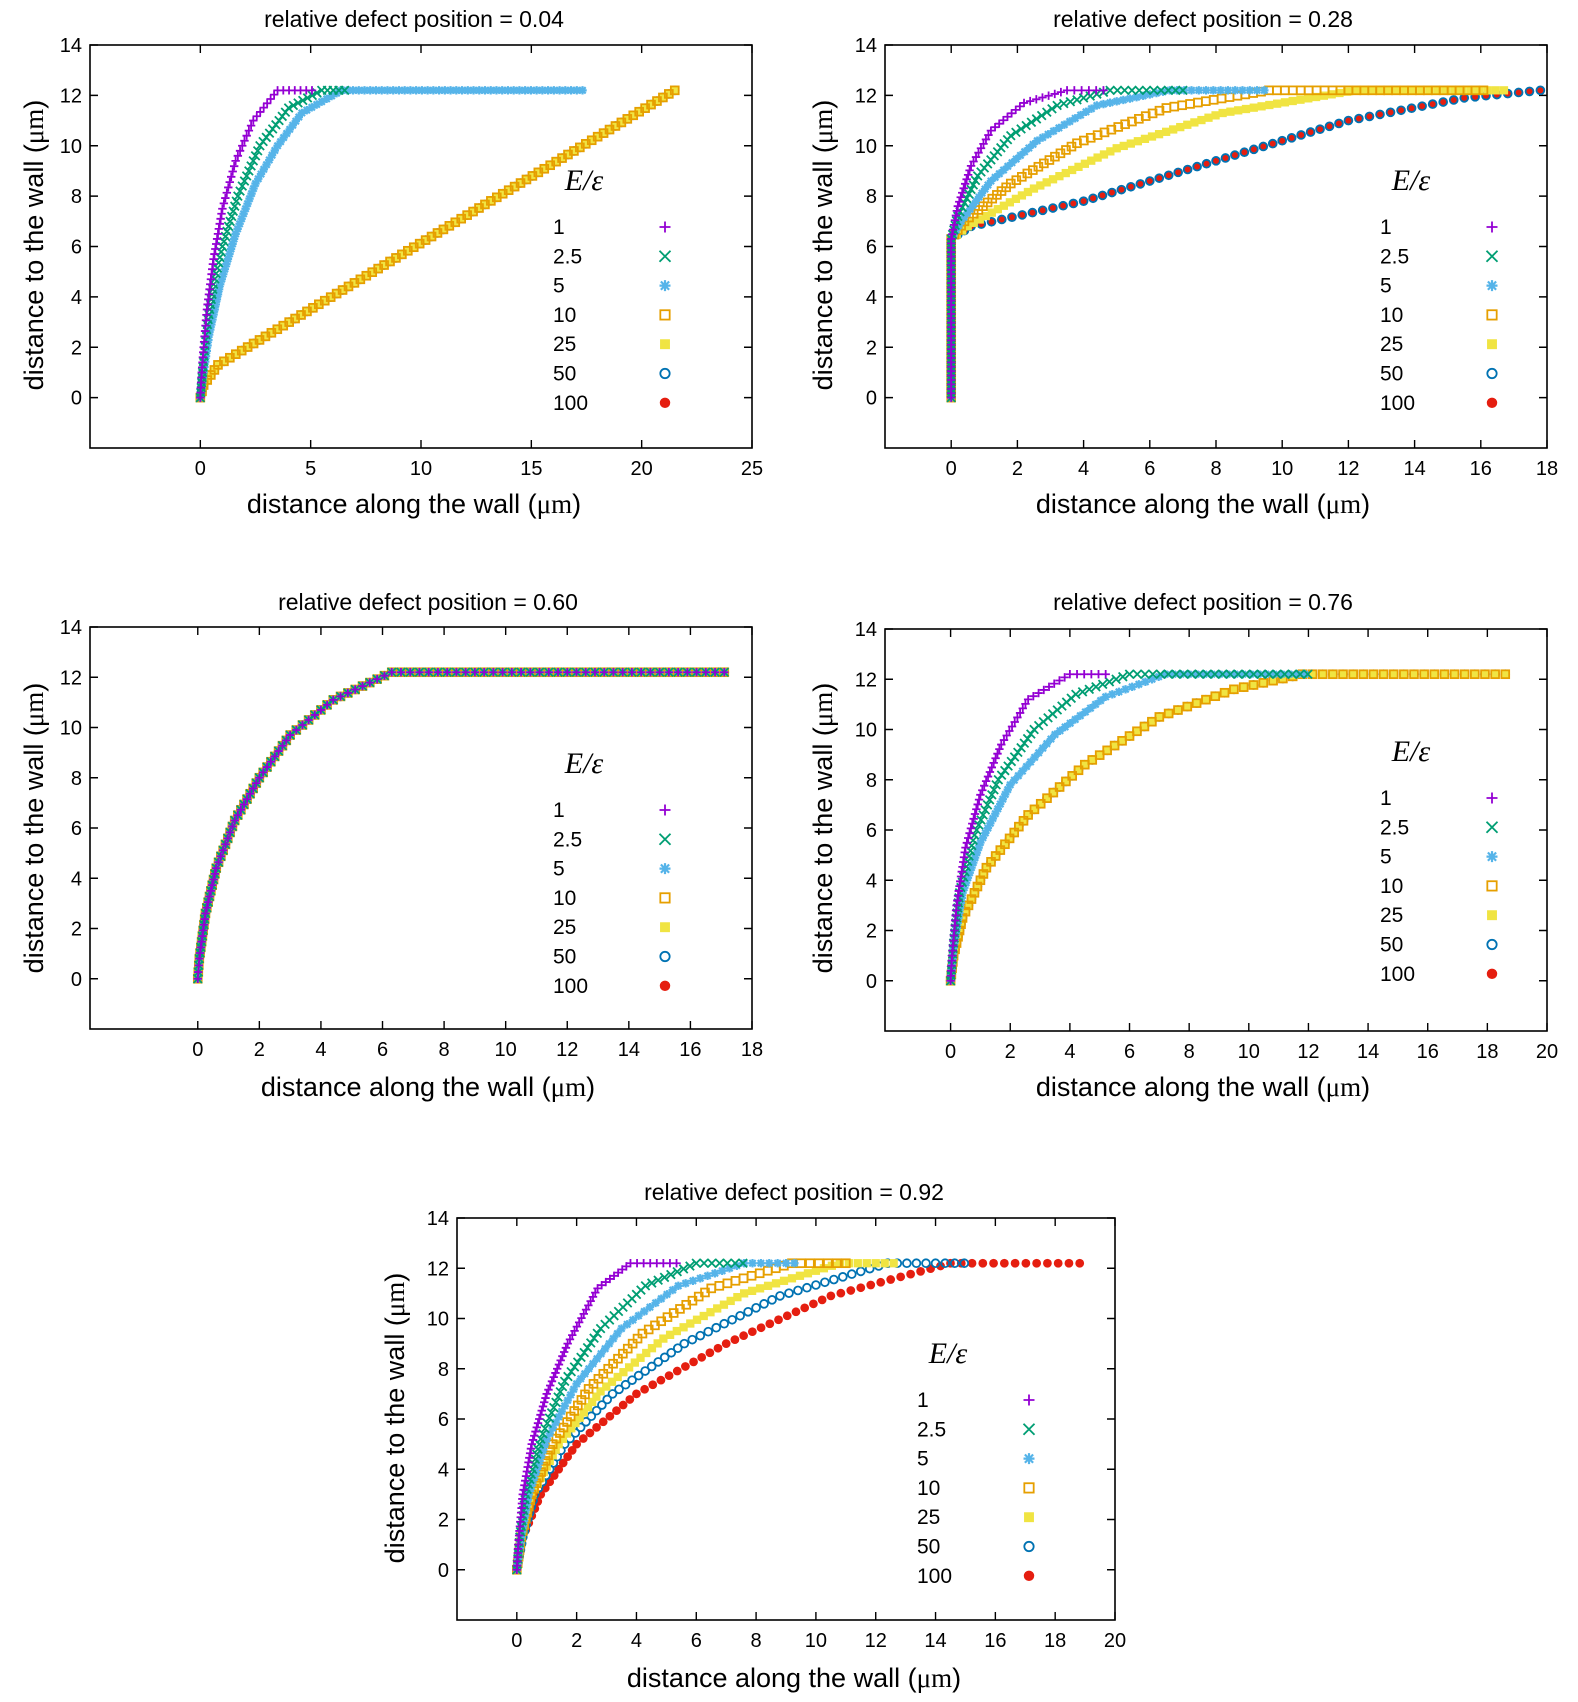 The height and width of the screenshot is (1702, 1578). What do you see at coordinates (794, 1192) in the screenshot?
I see `chart-title: relative defect position = 0.92` at bounding box center [794, 1192].